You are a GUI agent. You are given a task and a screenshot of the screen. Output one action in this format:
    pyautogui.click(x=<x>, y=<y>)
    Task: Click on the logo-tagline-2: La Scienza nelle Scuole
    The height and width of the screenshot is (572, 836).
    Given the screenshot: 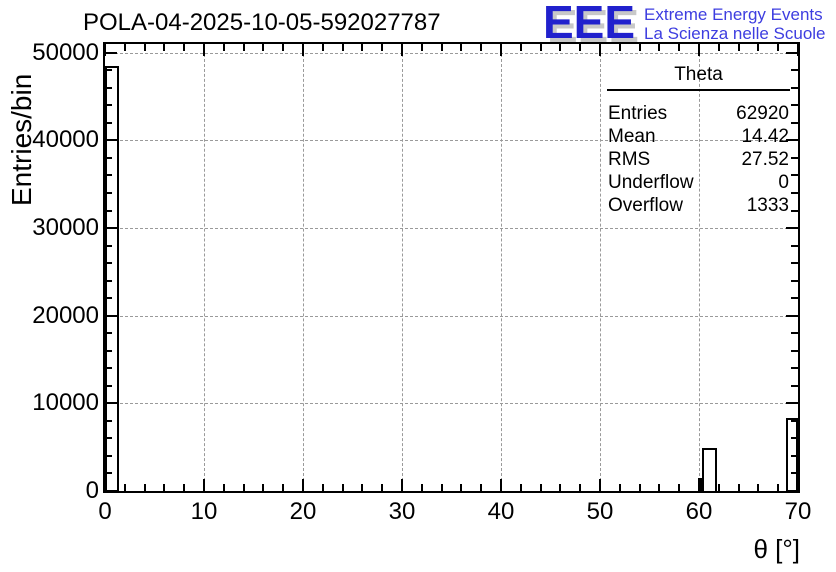 What is the action you would take?
    pyautogui.click(x=735, y=33)
    